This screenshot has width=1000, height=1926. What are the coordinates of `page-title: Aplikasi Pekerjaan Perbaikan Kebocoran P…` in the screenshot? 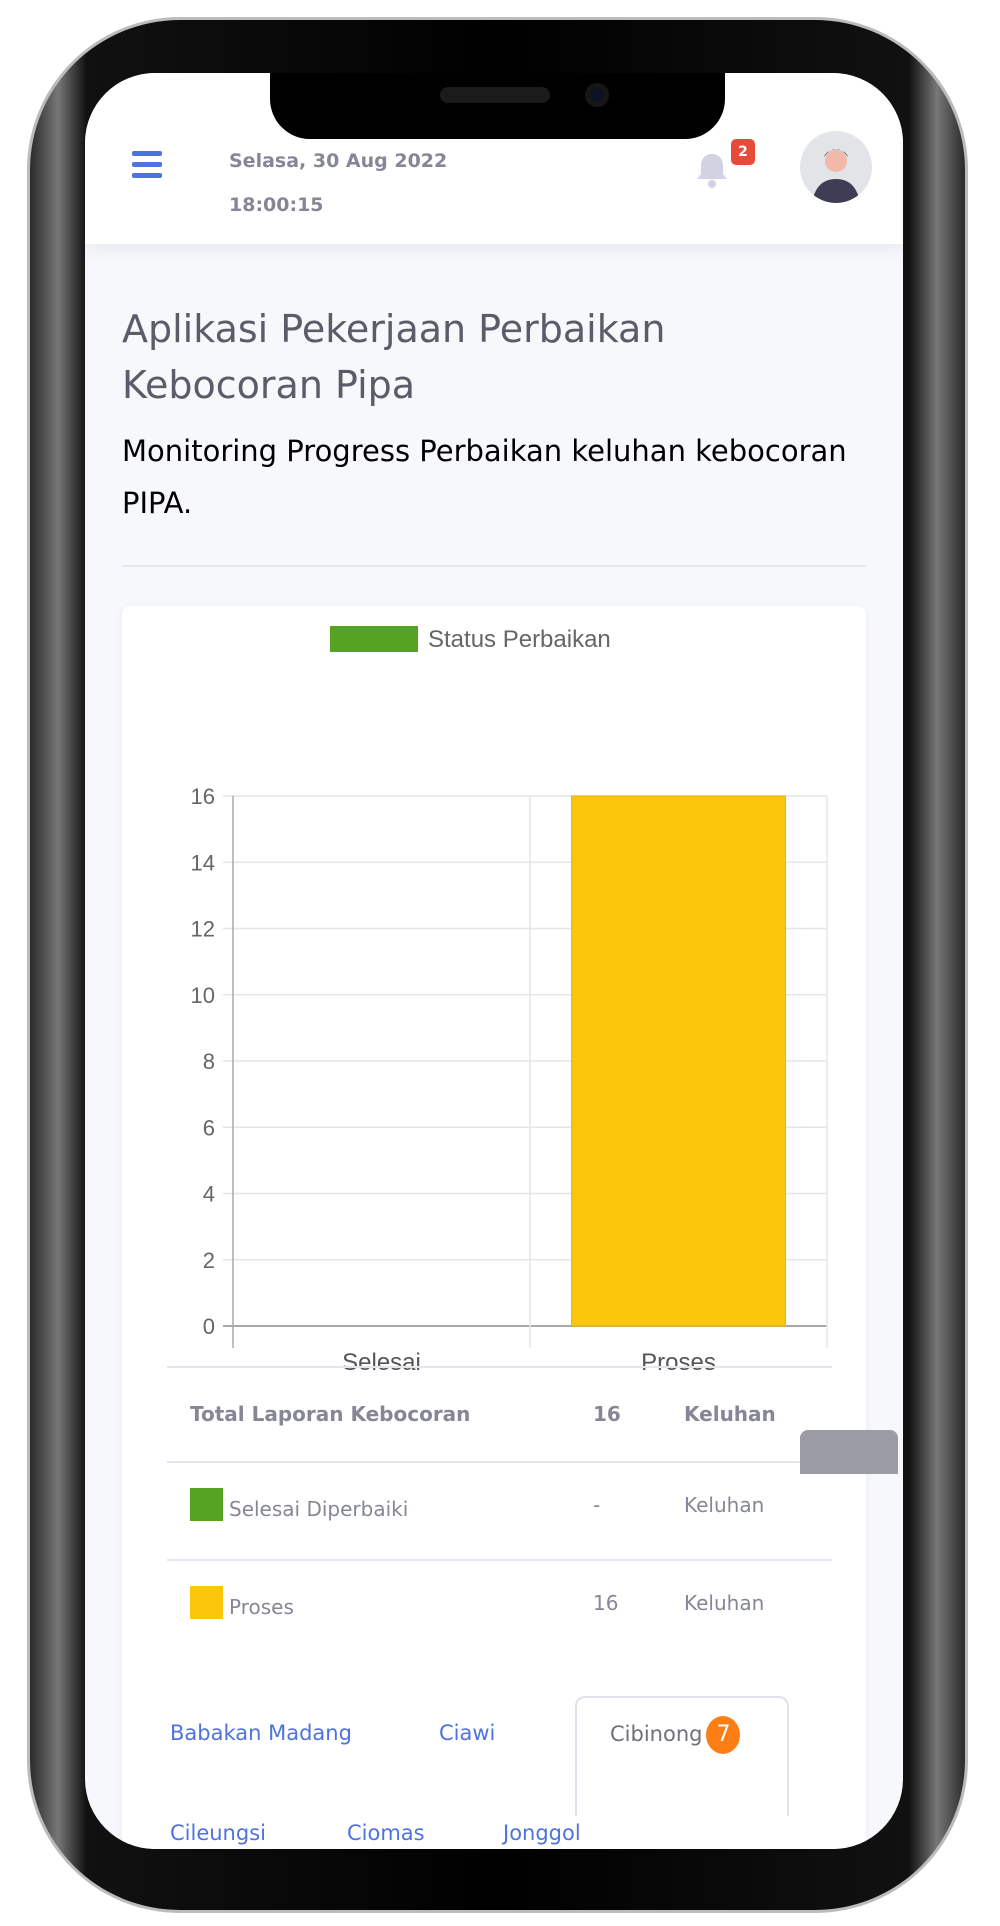 It's located at (394, 357).